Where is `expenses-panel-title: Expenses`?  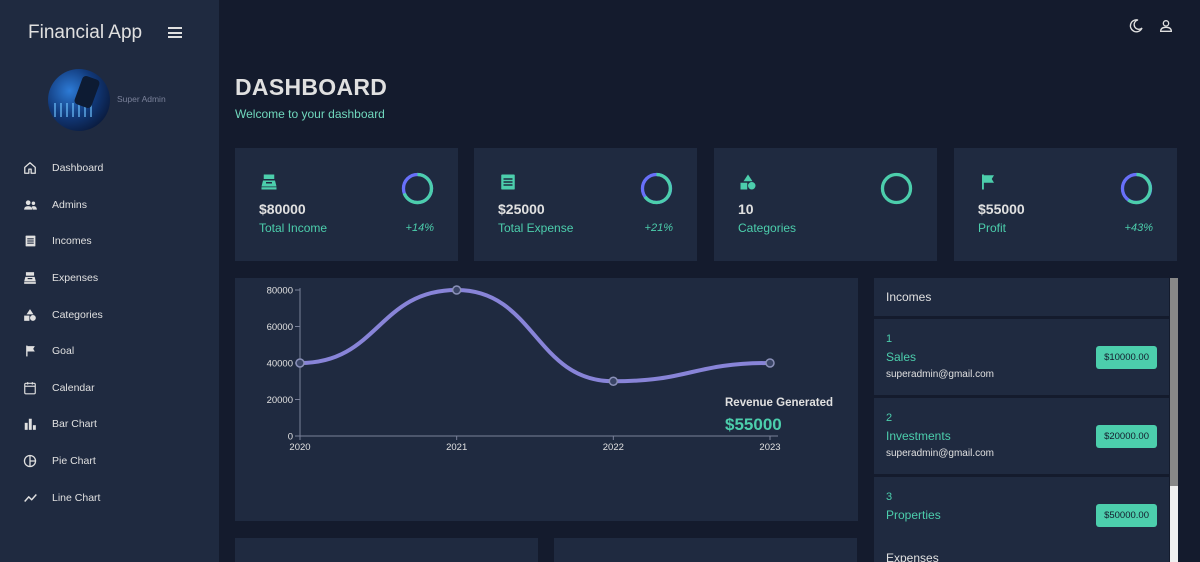
expenses-panel-title: Expenses is located at coordinates (1021, 550).